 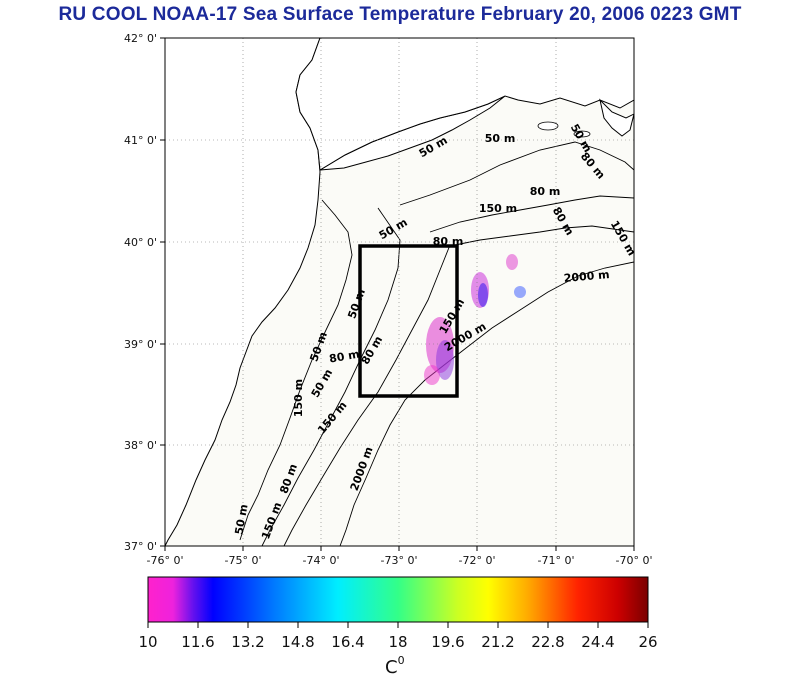 What do you see at coordinates (477, 560) in the screenshot?
I see `lon-label: -72° 0'` at bounding box center [477, 560].